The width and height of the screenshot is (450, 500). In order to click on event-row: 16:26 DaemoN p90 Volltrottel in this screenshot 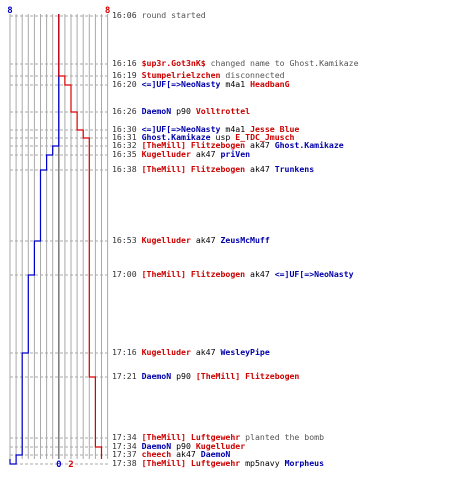, I will do `click(181, 111)`.